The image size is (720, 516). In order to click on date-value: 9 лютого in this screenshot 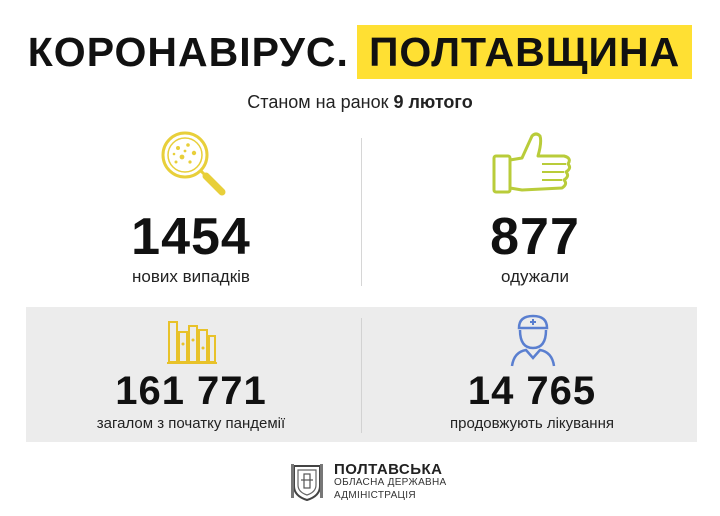, I will do `click(433, 102)`.